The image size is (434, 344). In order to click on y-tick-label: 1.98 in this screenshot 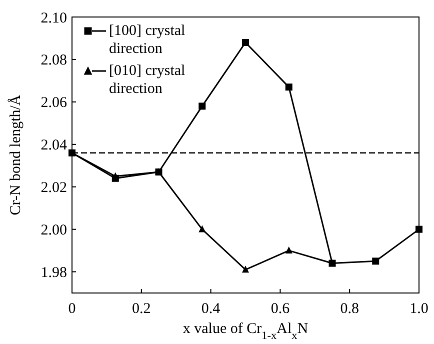, I will do `click(53, 273)`.